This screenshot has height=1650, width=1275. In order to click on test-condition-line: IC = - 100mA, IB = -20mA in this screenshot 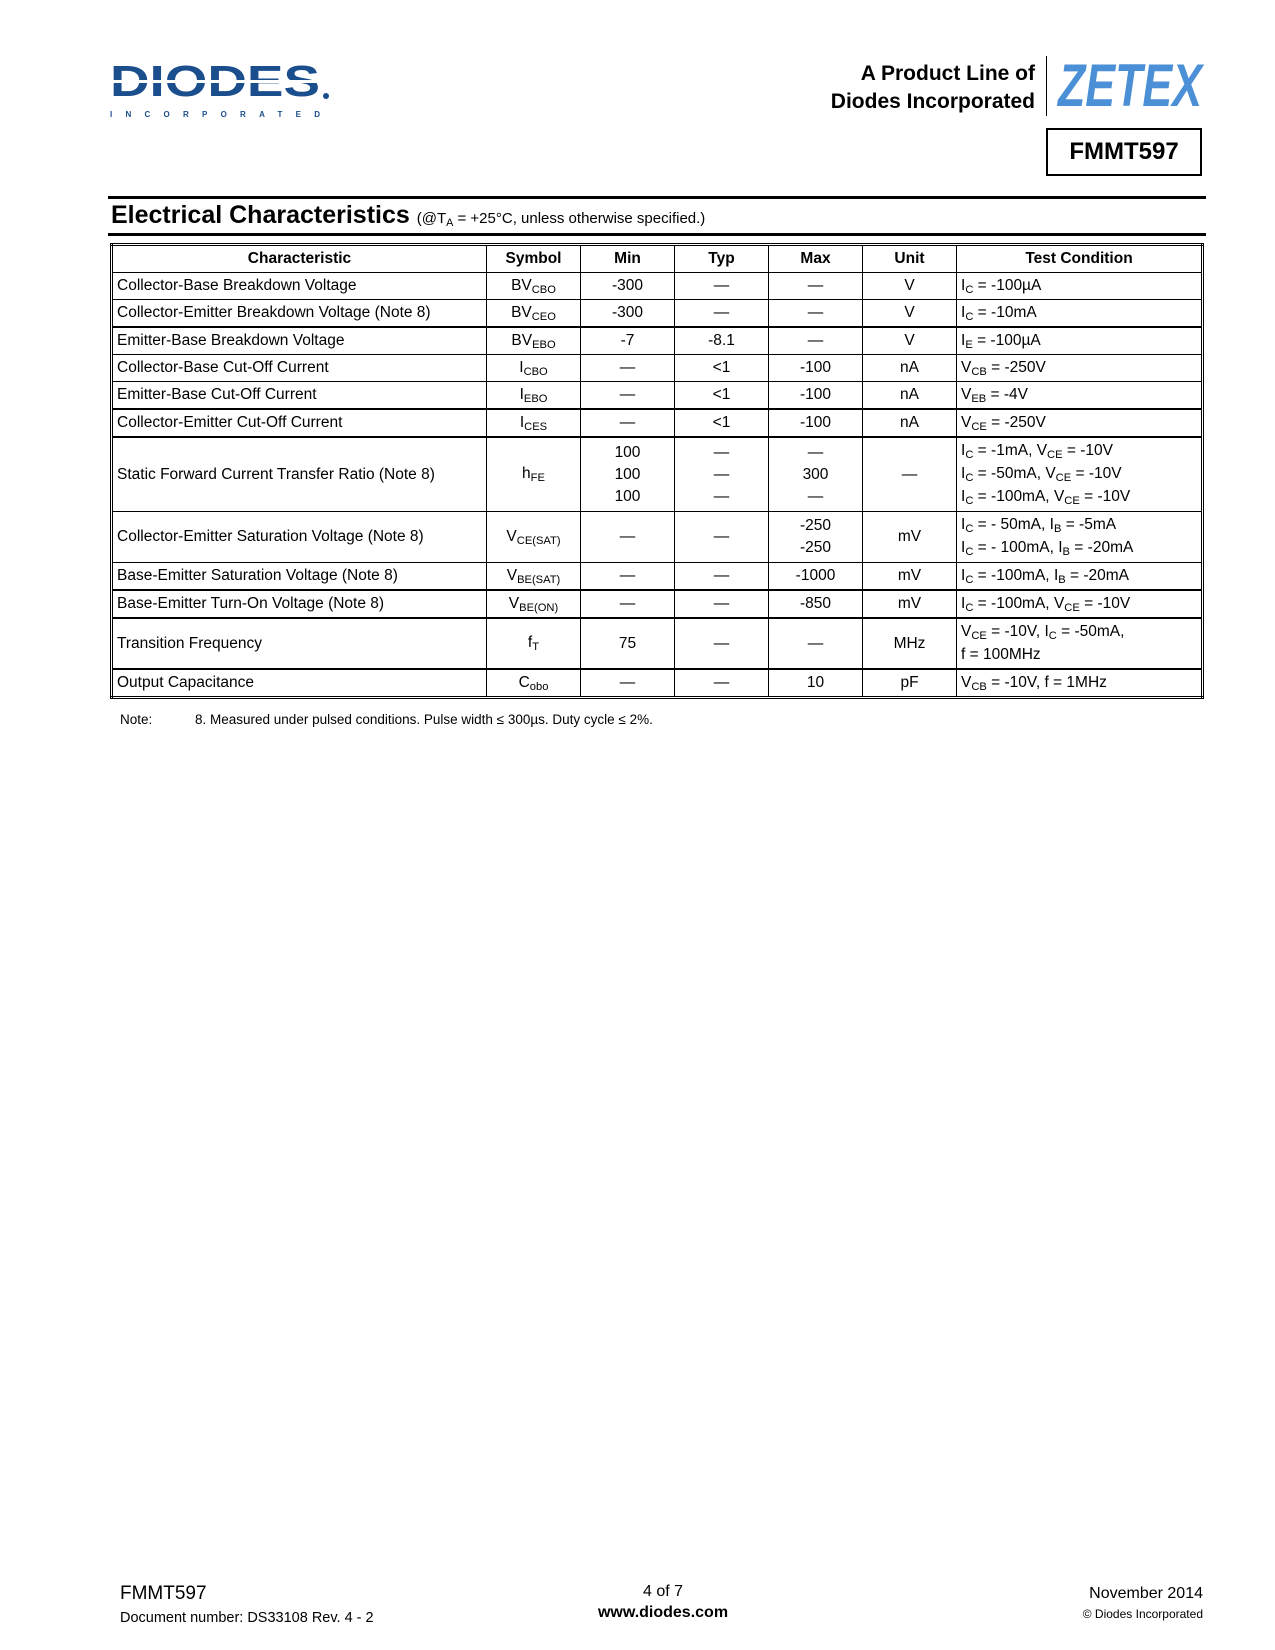, I will do `click(1079, 548)`.